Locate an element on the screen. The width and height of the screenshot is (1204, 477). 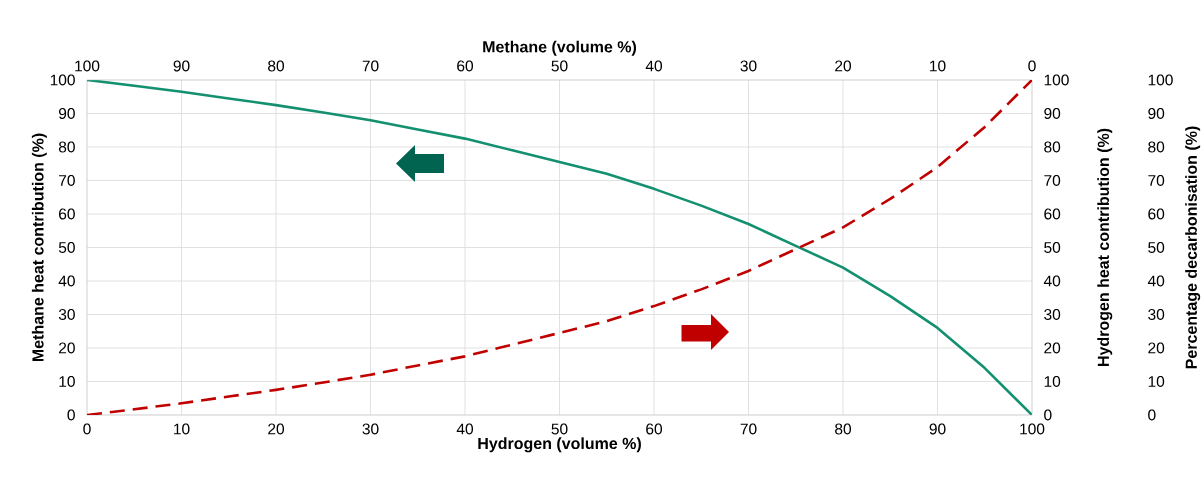
y3-tick-label: 100 is located at coordinates (1160, 80).